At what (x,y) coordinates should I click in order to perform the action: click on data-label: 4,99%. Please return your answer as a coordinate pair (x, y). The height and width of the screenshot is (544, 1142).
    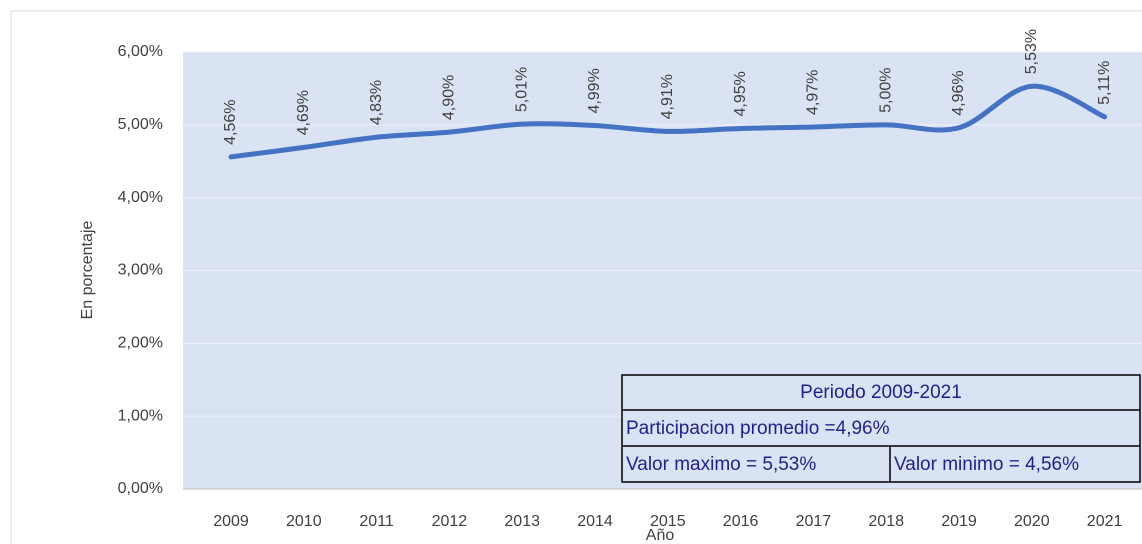
    Looking at the image, I should click on (594, 90).